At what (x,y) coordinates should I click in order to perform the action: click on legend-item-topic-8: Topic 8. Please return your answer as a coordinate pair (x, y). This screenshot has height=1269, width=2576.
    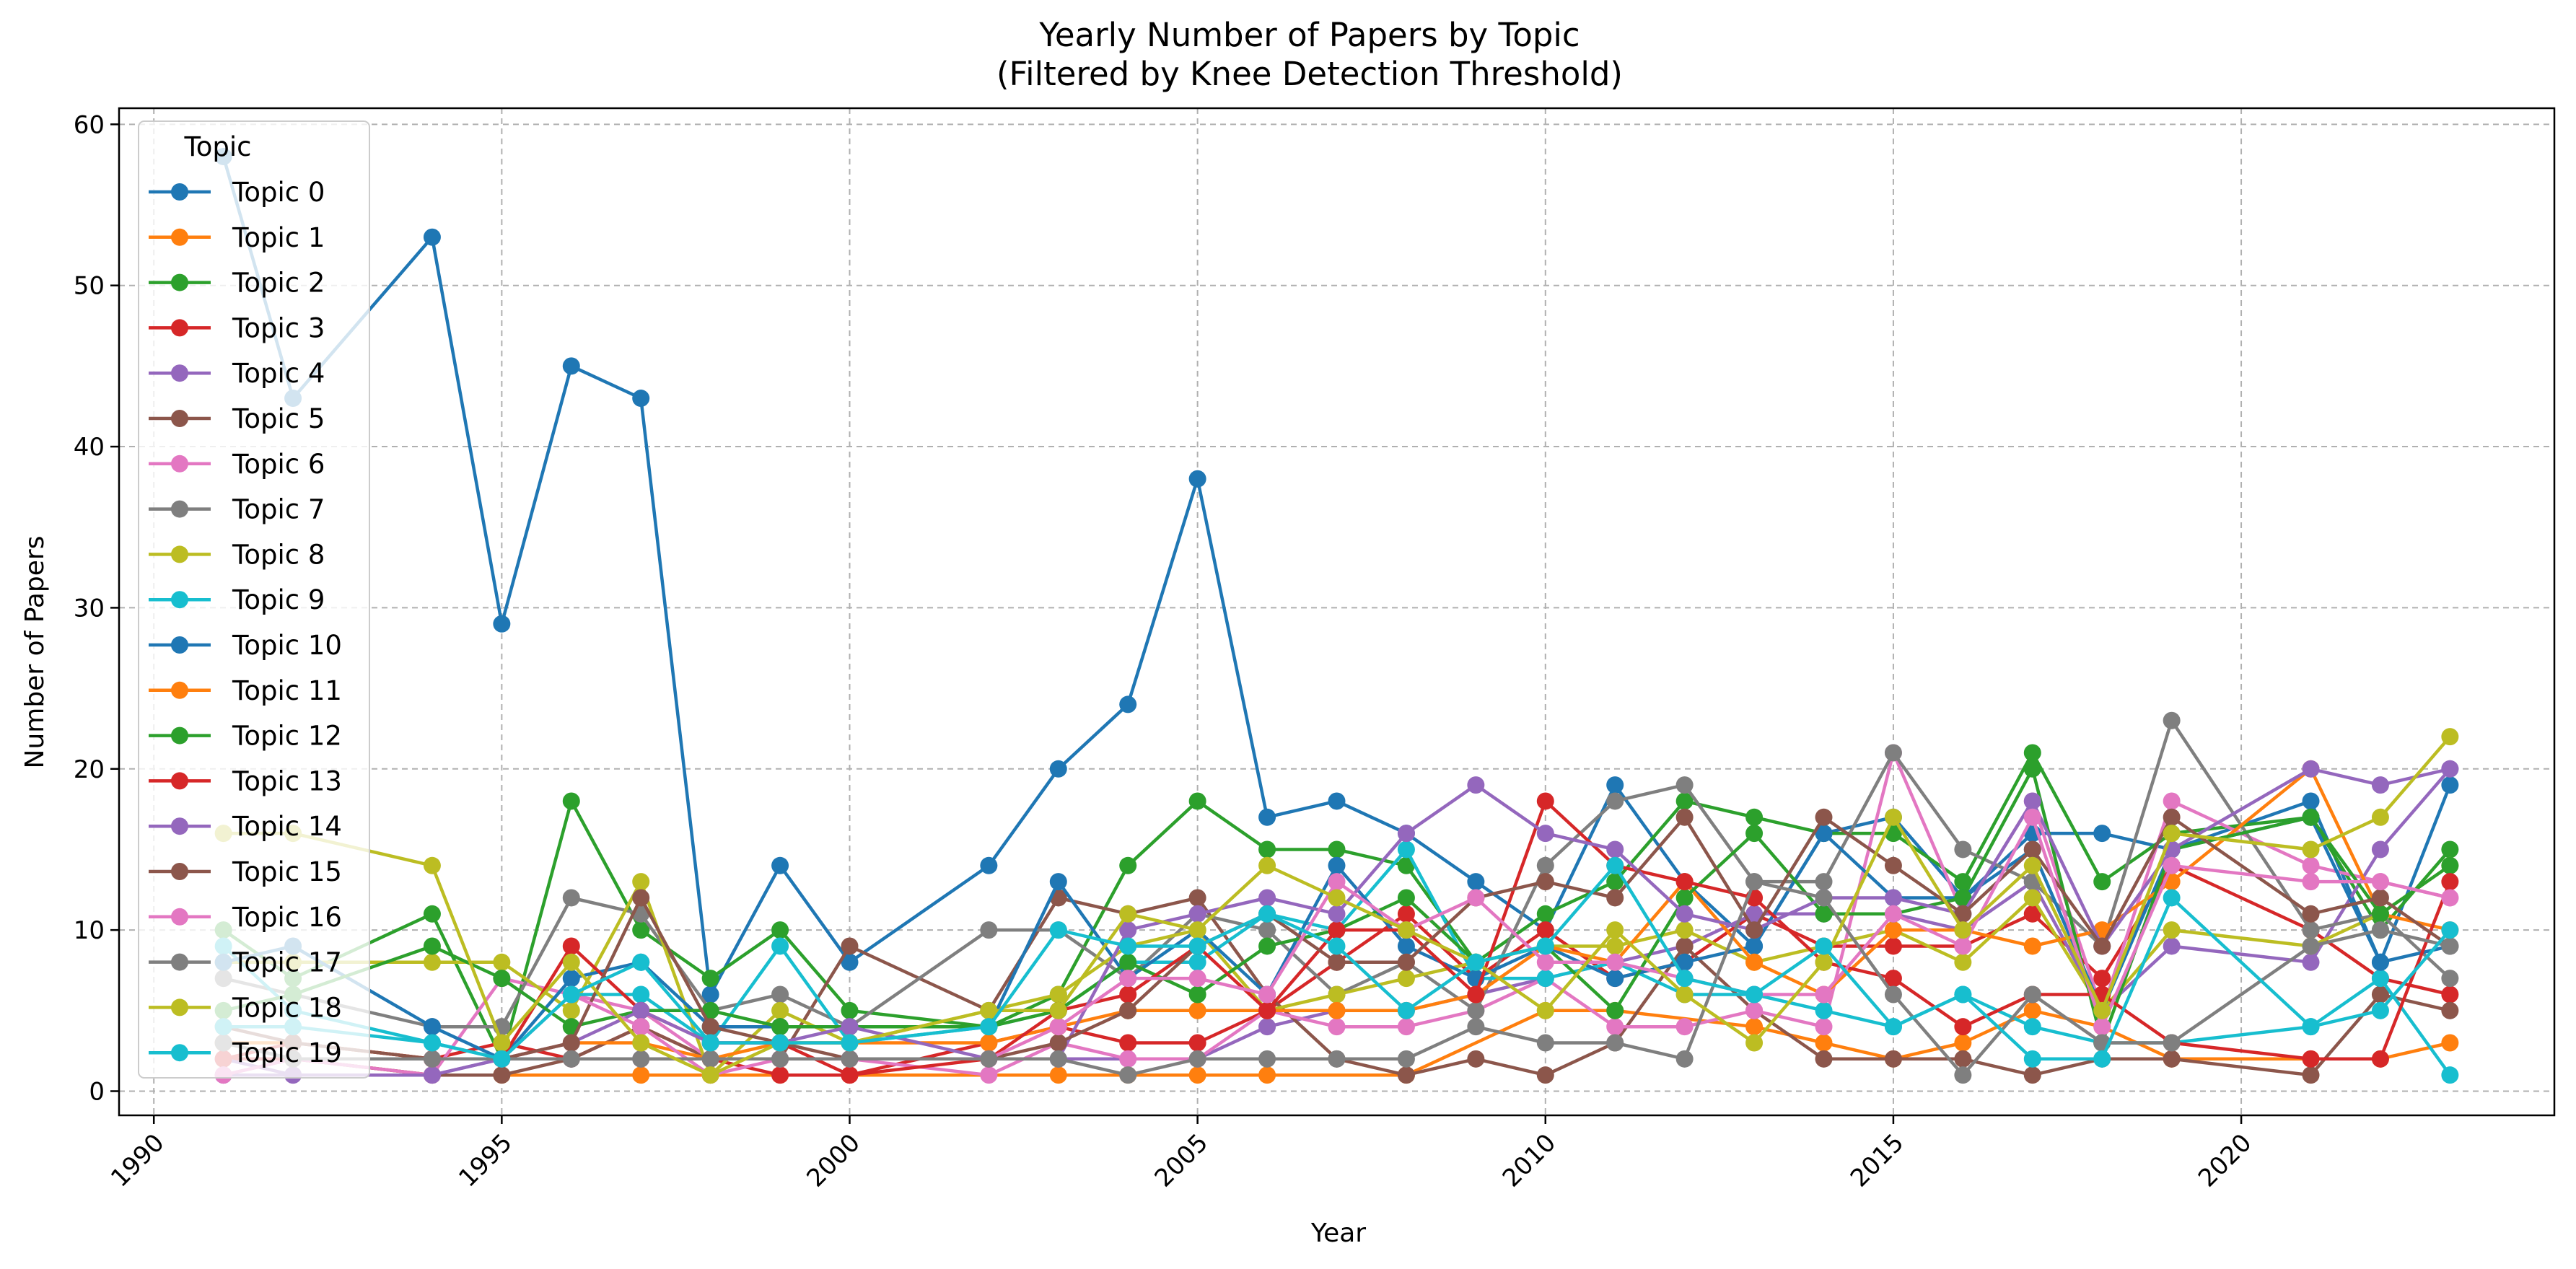
    Looking at the image, I should click on (237, 554).